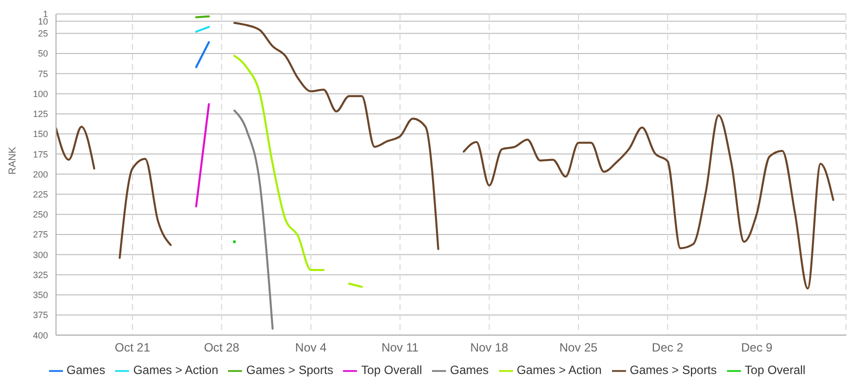  What do you see at coordinates (40, 114) in the screenshot?
I see `y-tick-label: 125` at bounding box center [40, 114].